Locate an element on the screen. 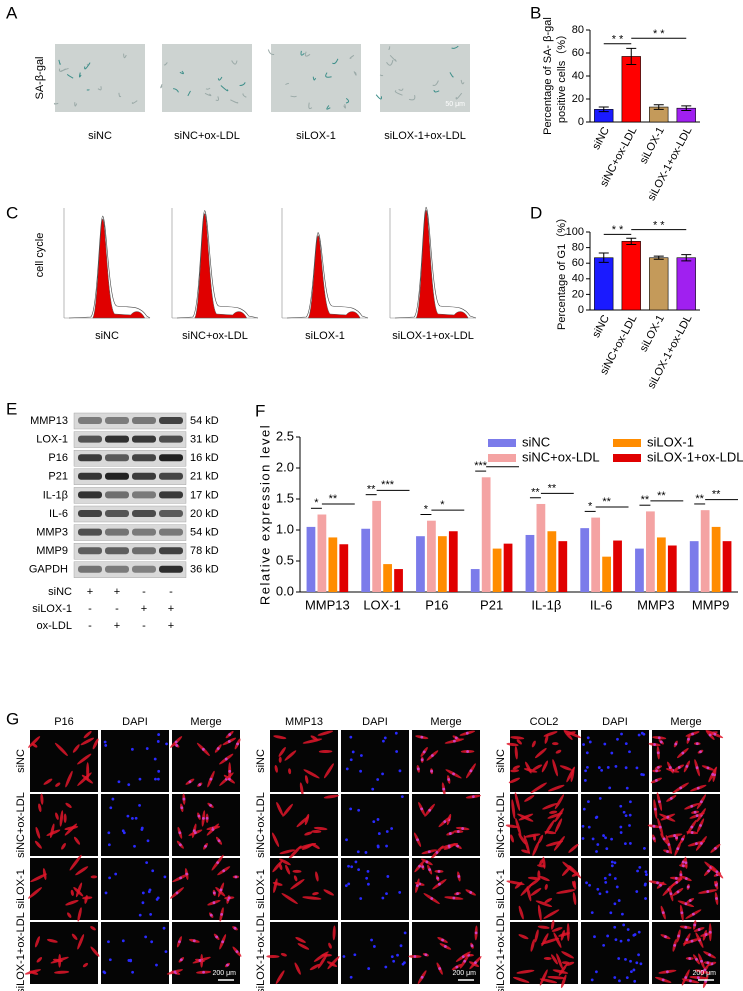 Image resolution: width=743 pixels, height=991 pixels. condition-sign: - is located at coordinates (144, 592).